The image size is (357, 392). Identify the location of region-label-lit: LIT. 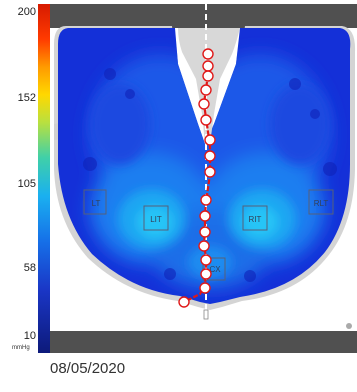
(156, 219).